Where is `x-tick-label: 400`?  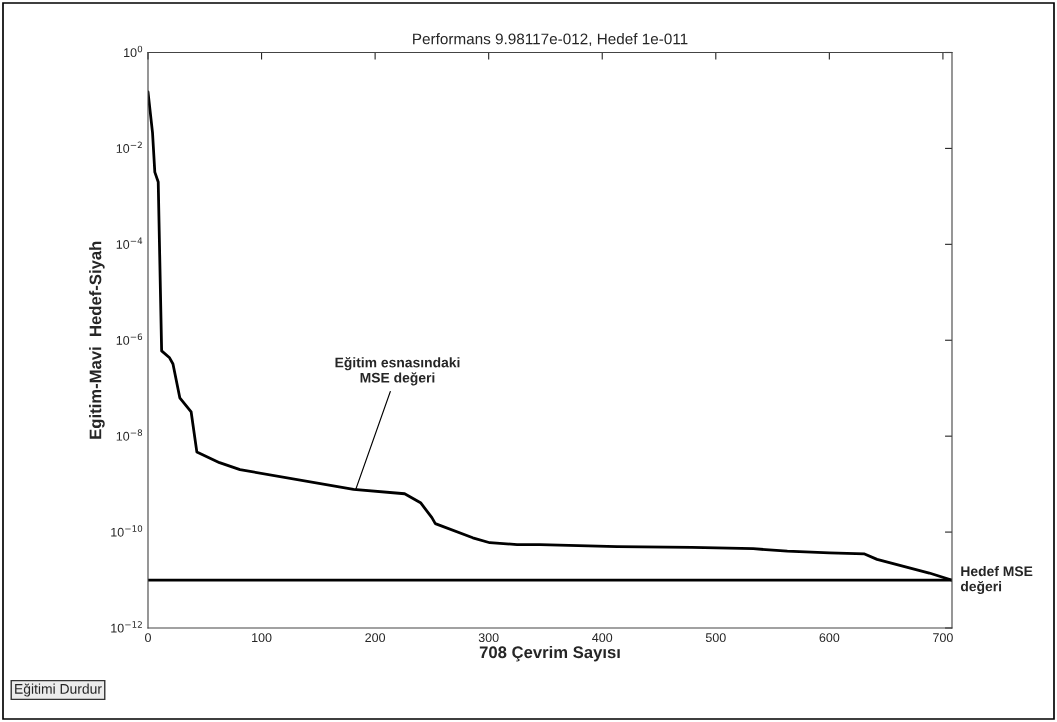 x-tick-label: 400 is located at coordinates (602, 638).